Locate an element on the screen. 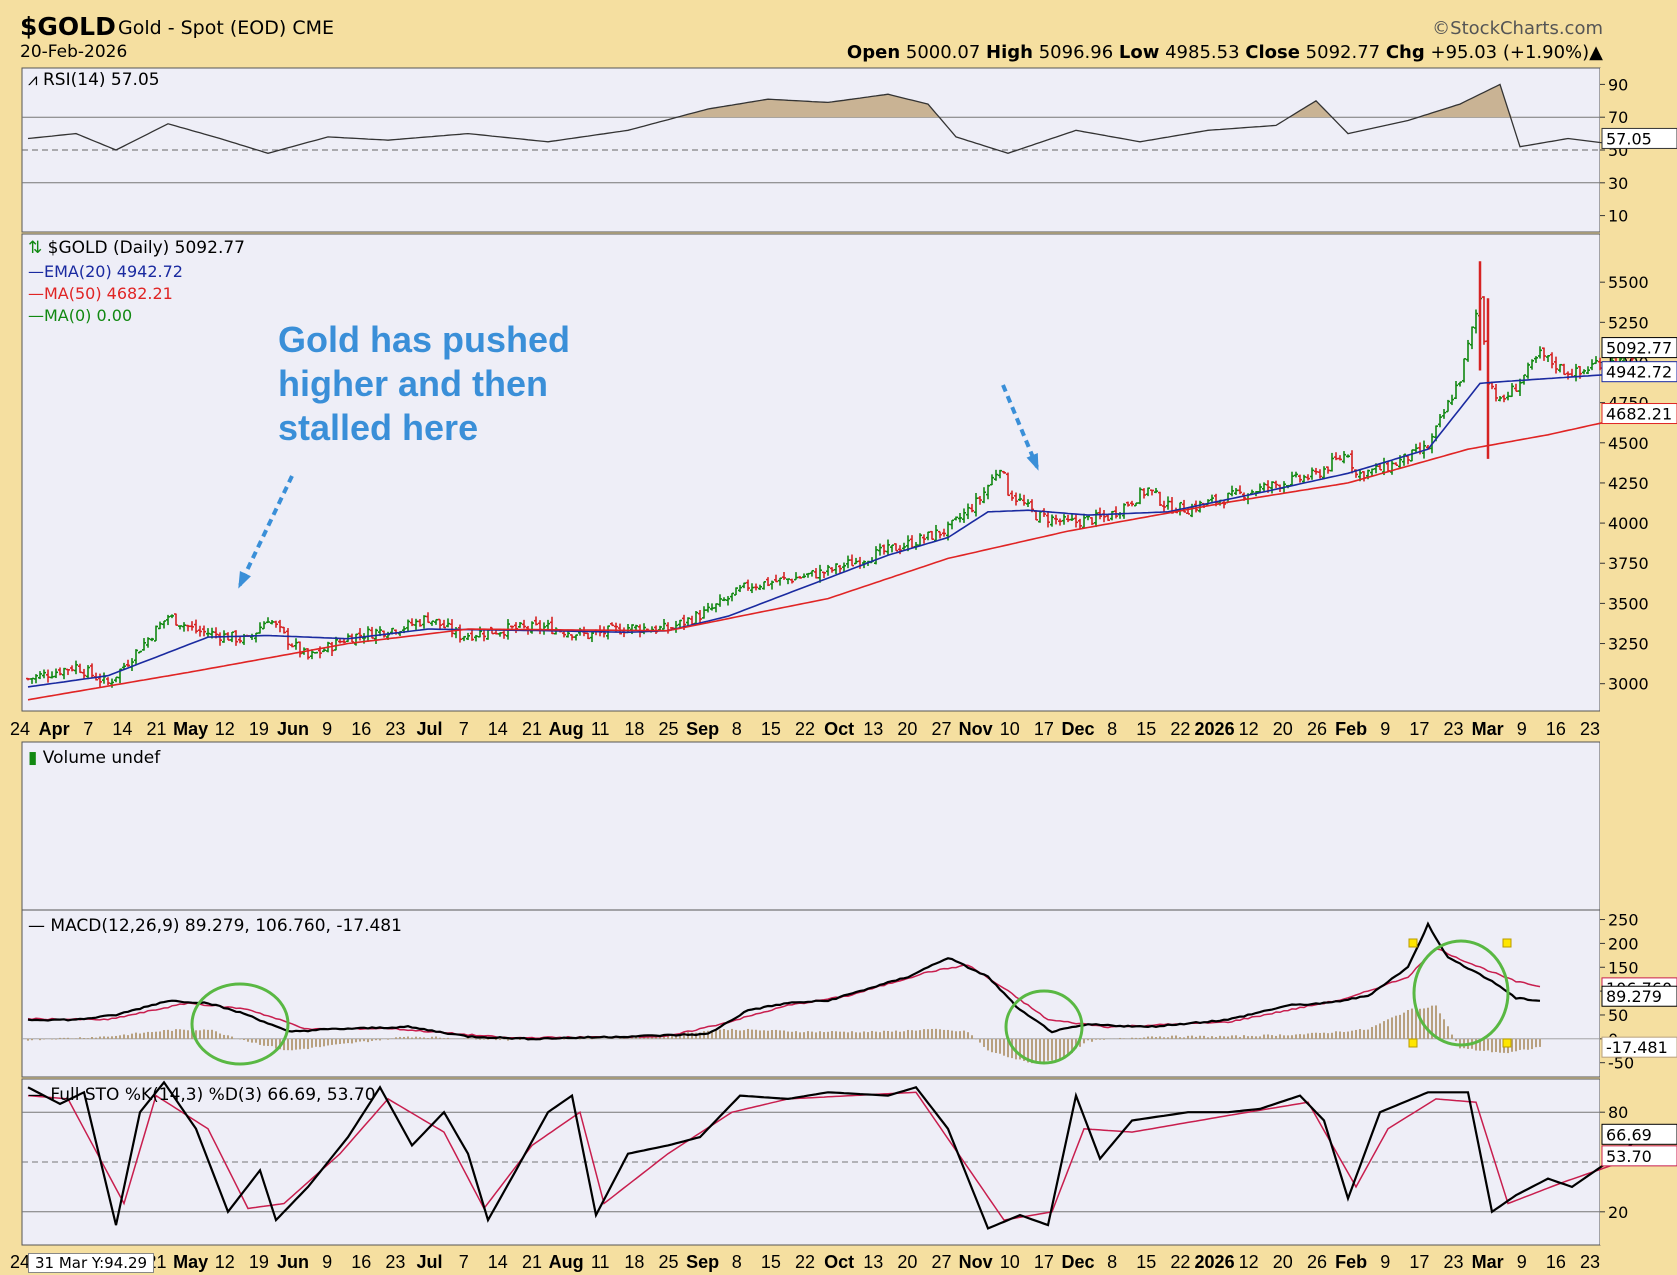  ema-legend: —EMA(20) 4942.72 is located at coordinates (105, 271).